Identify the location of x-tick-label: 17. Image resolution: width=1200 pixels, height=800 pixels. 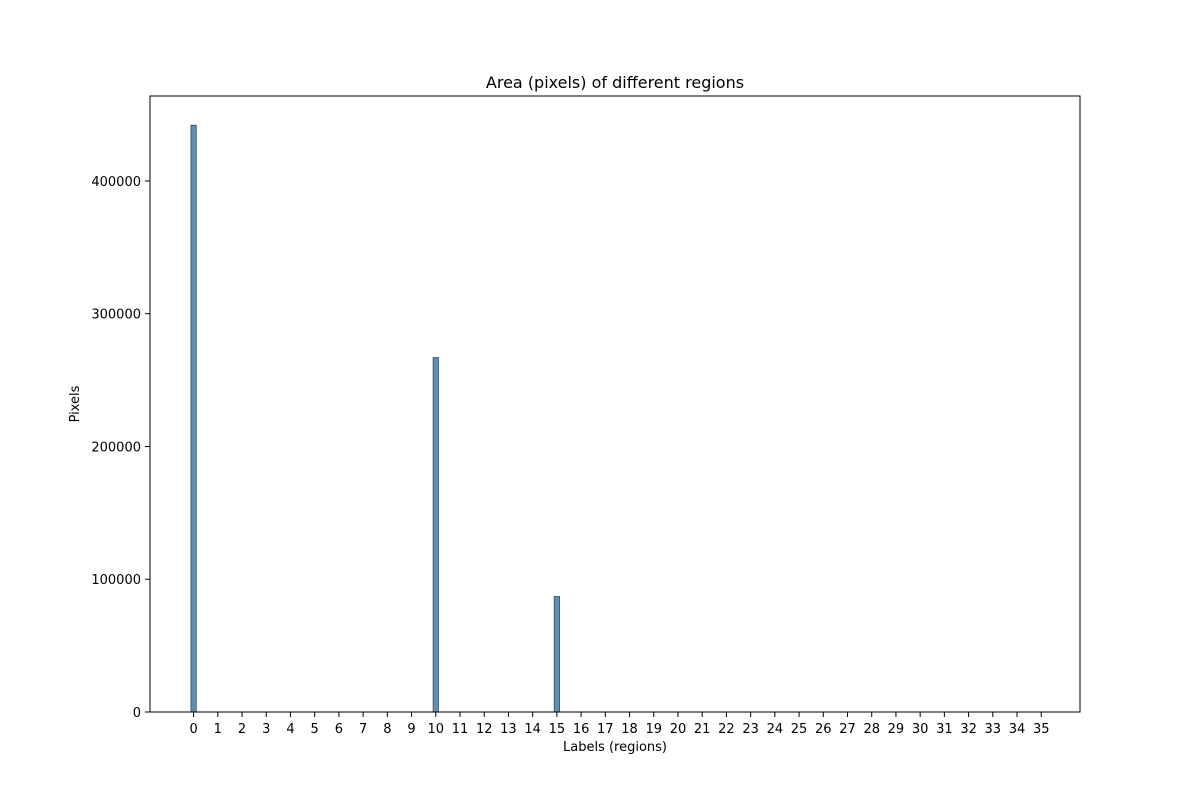
(605, 729).